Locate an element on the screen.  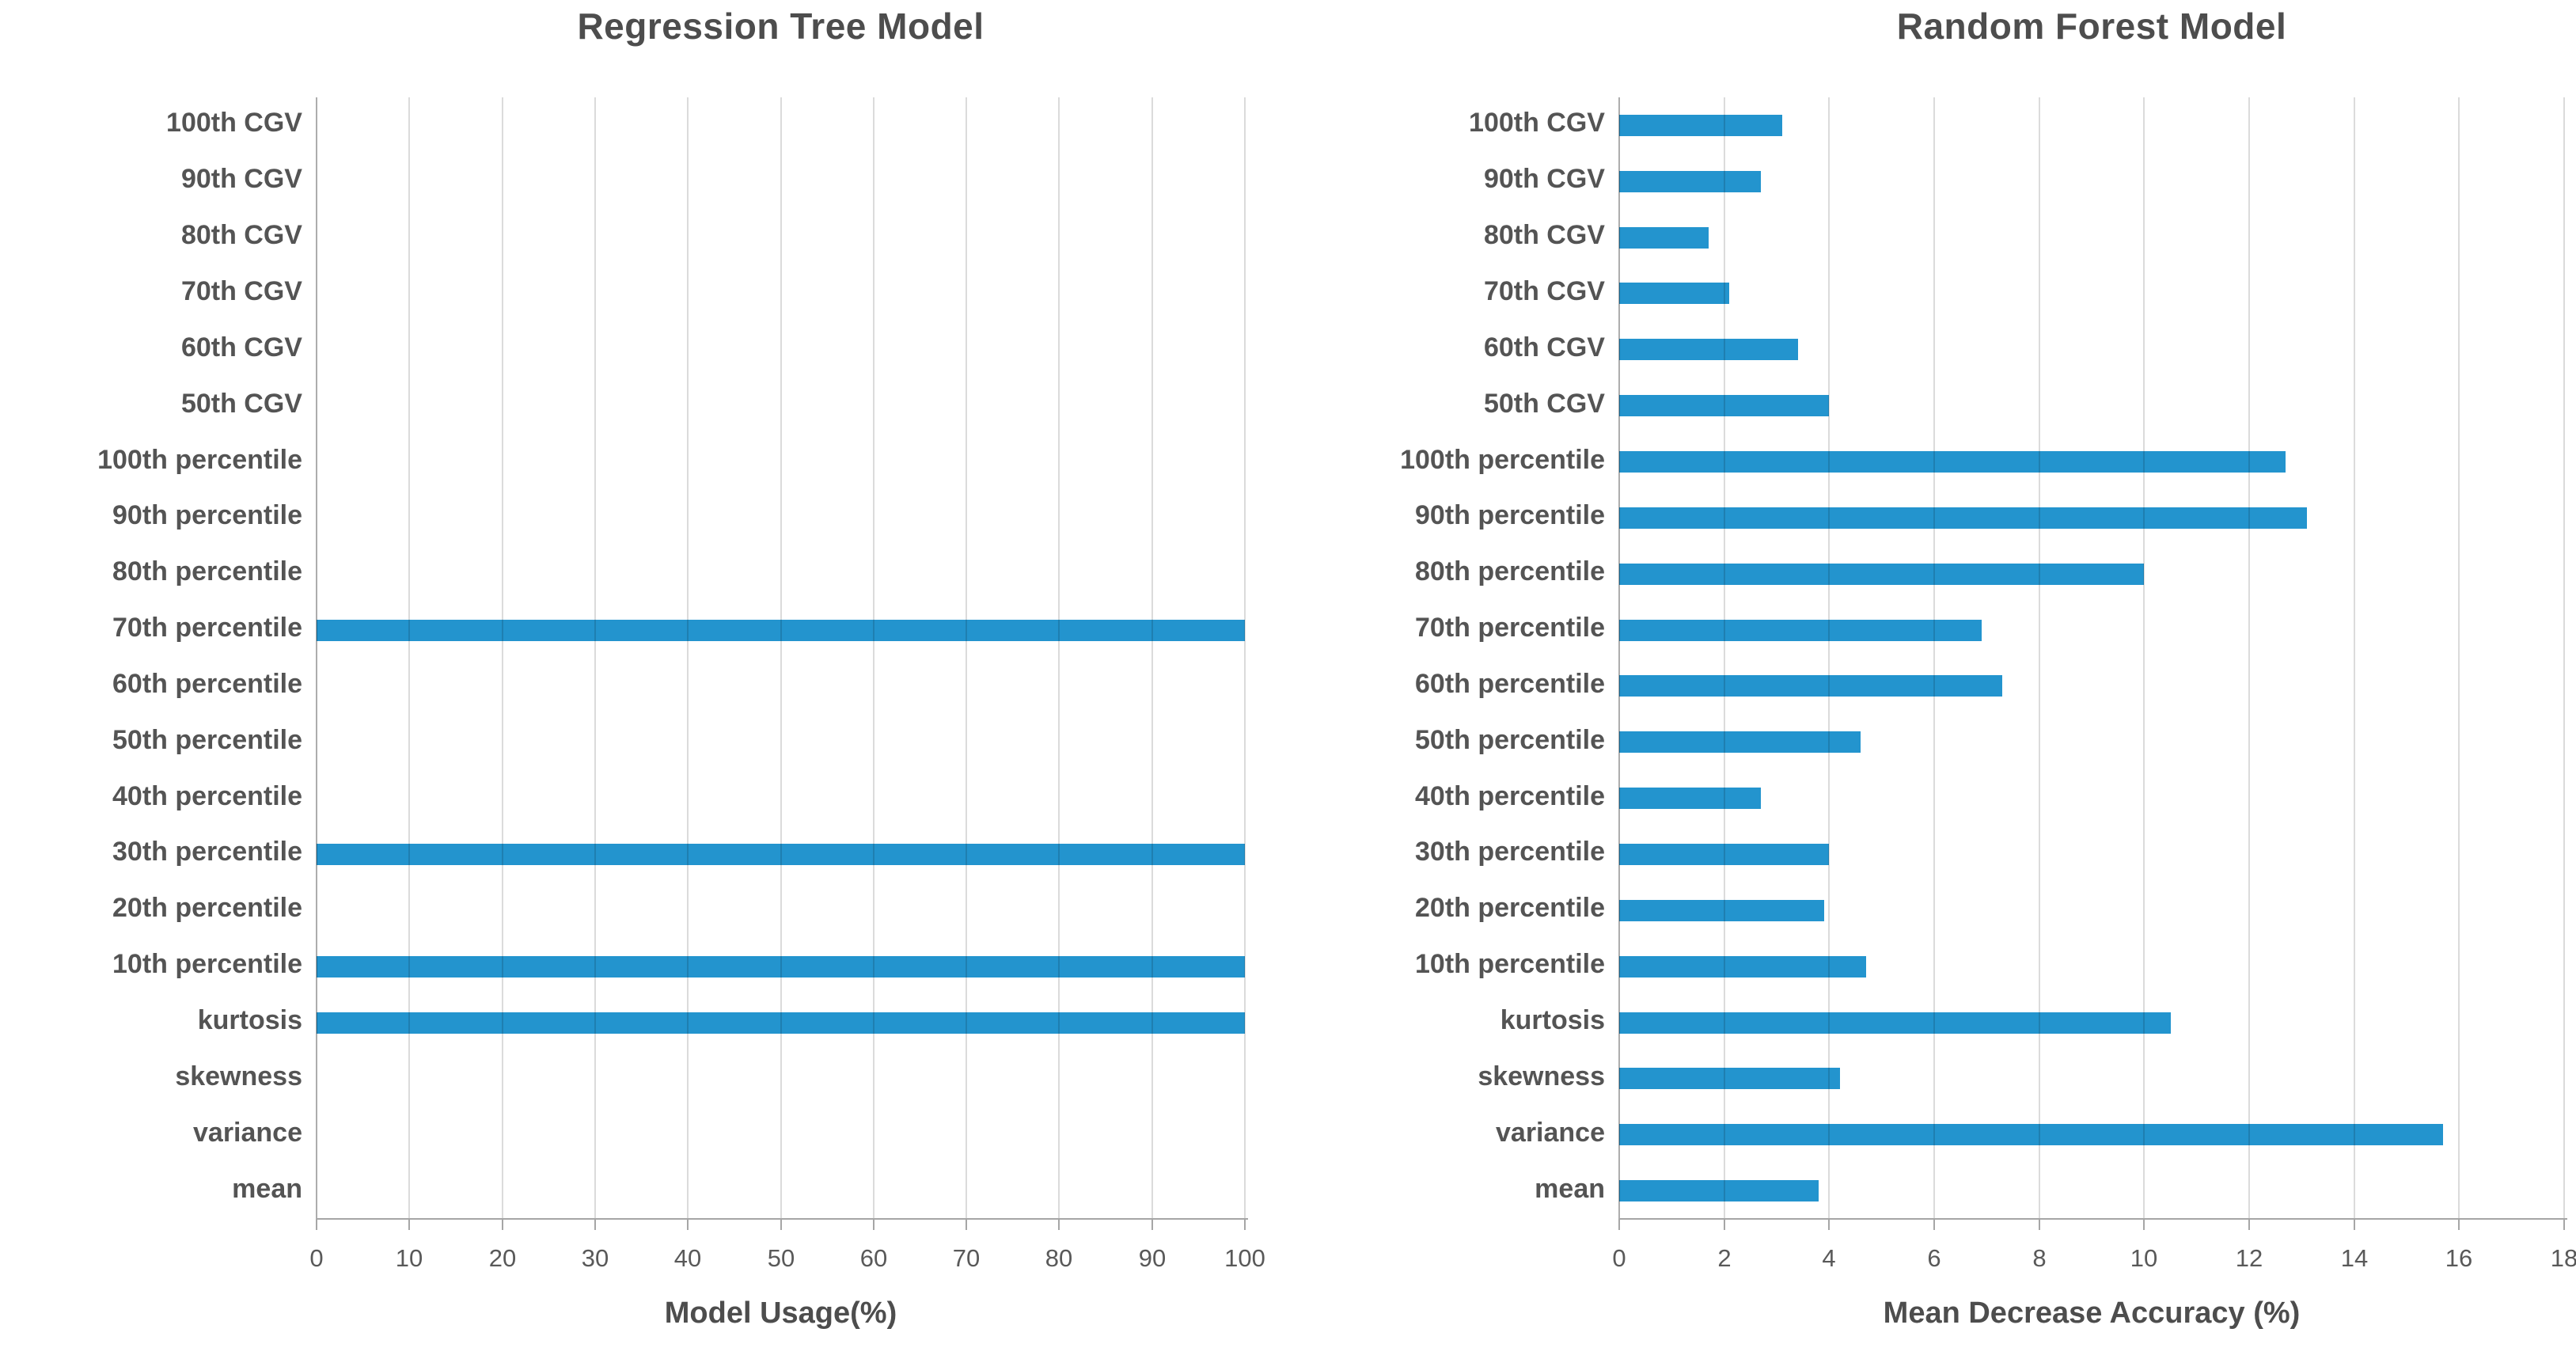
chart-title-left: Regression Tree Model is located at coordinates (780, 26).